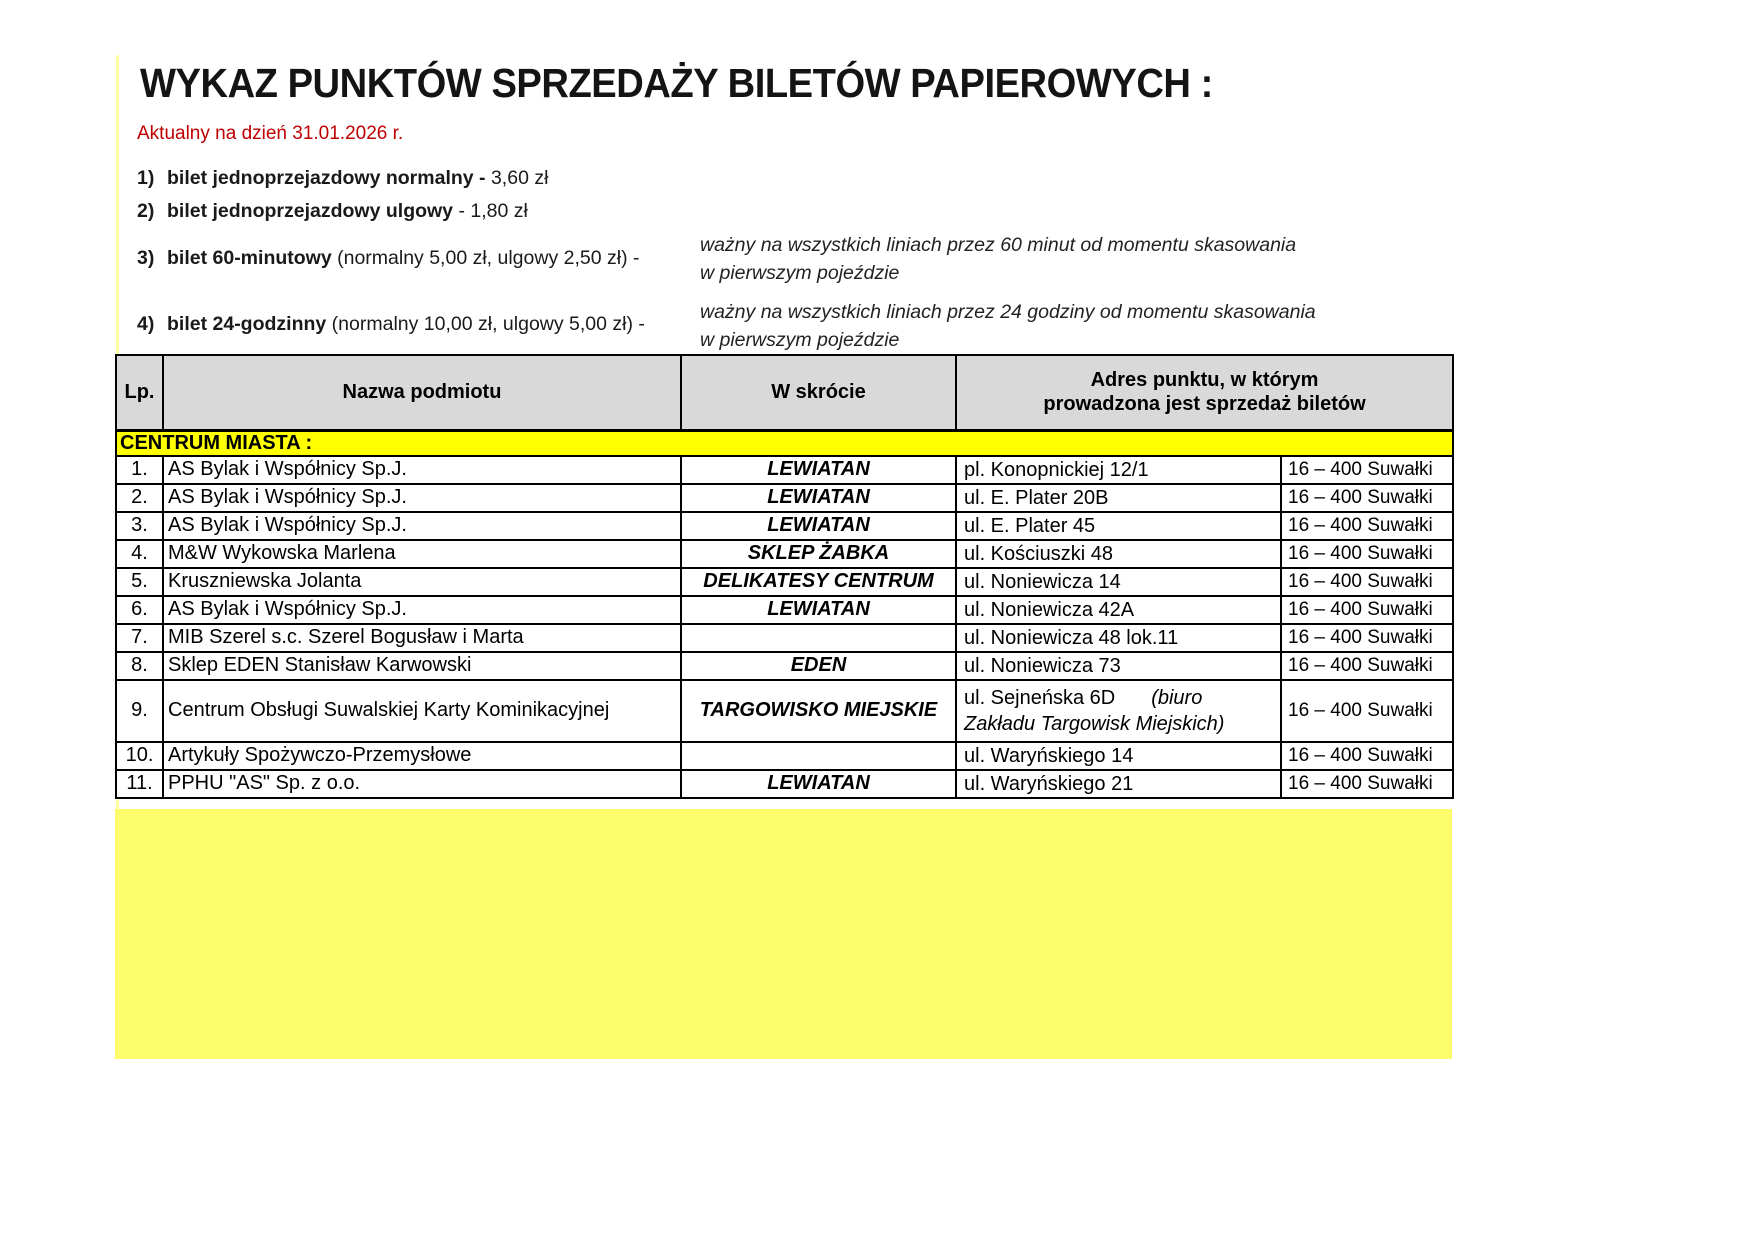  Describe the element at coordinates (139, 609) in the screenshot. I see `row-number: 6.` at that location.